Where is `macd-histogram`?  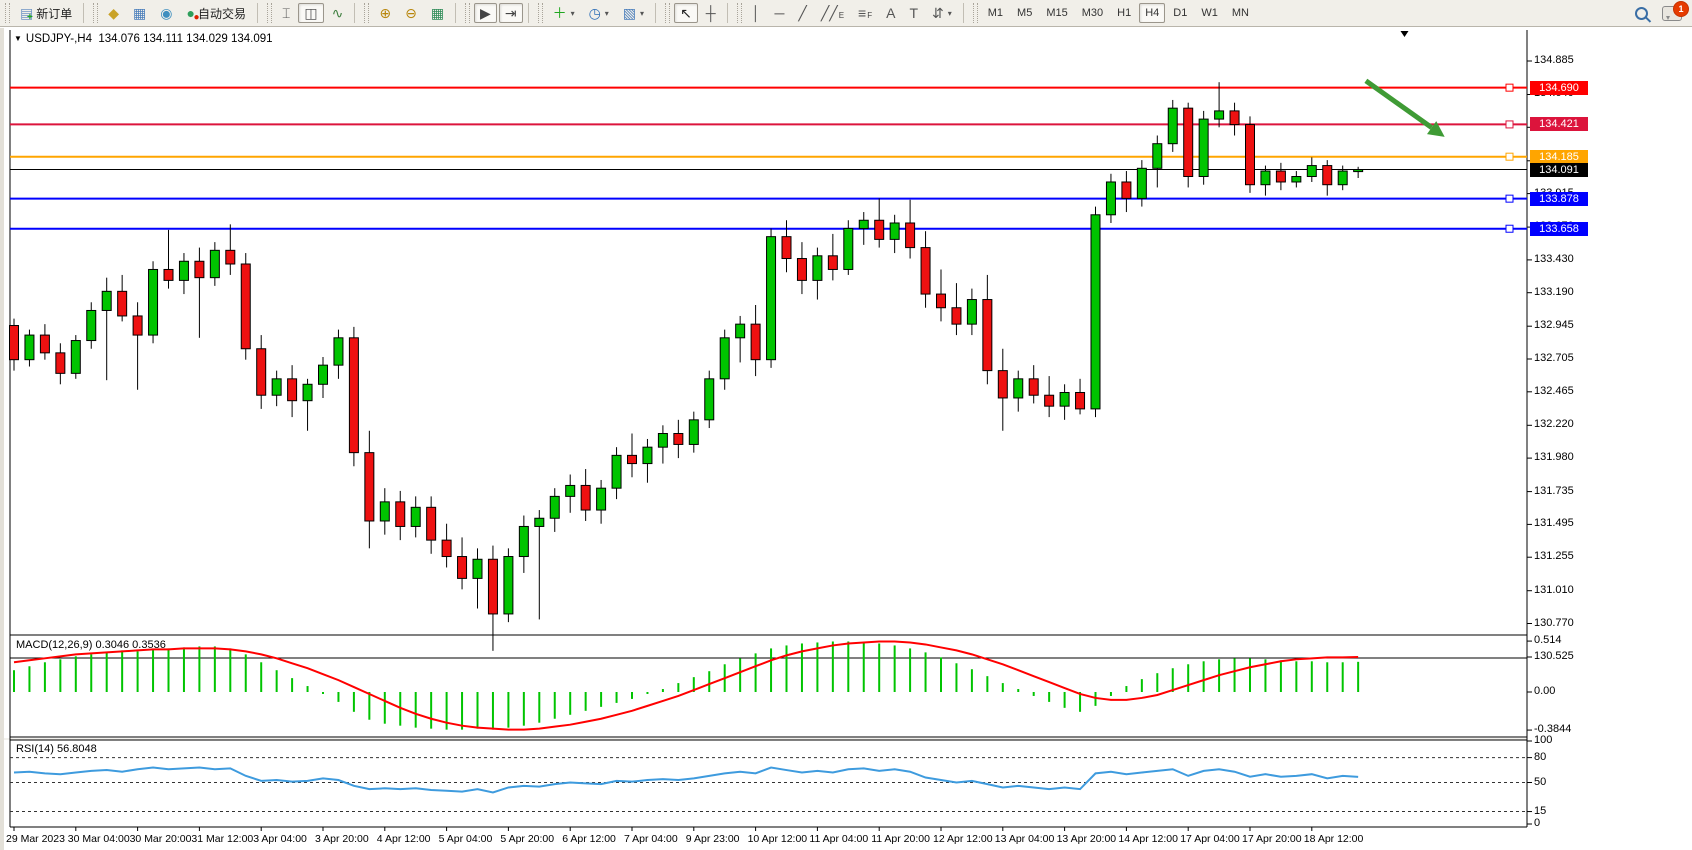
macd-histogram is located at coordinates (686, 685).